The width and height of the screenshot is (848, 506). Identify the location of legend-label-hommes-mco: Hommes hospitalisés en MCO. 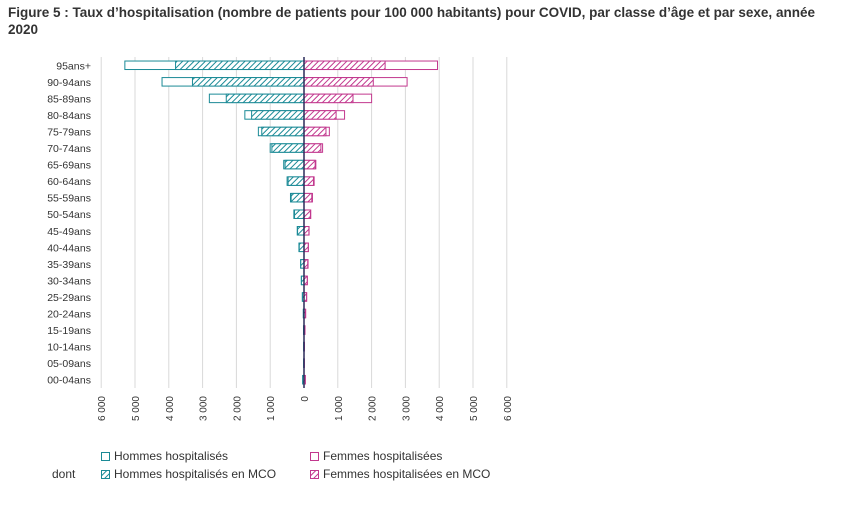
(195, 474).